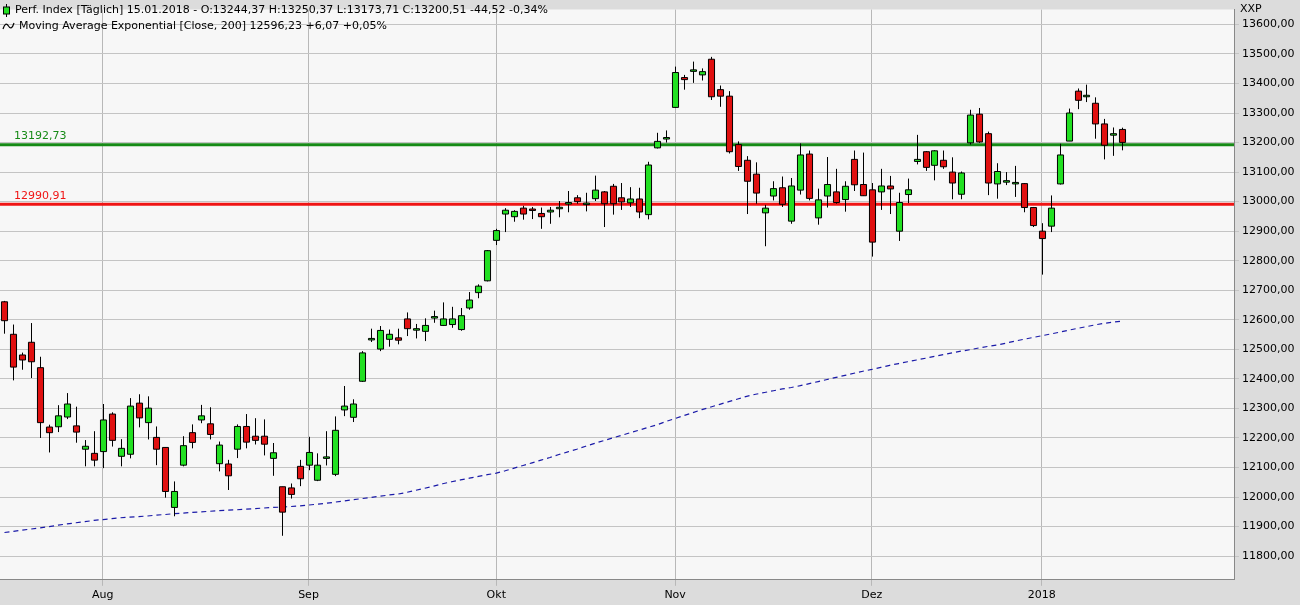 This screenshot has height=605, width=1300. I want to click on ref-line-label: 12990,91, so click(40, 195).